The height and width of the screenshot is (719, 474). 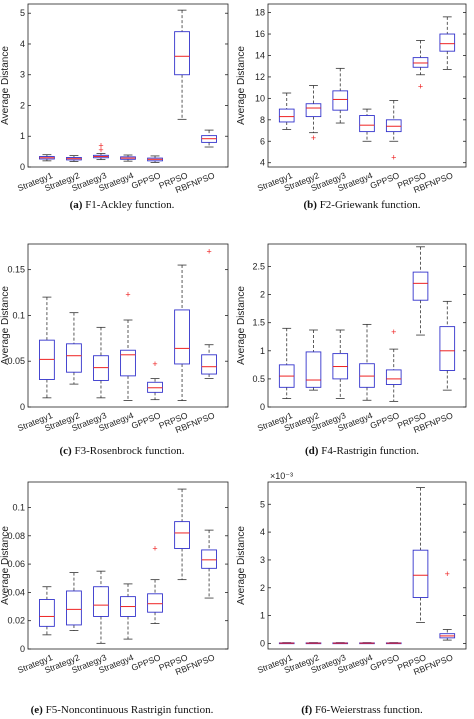 I want to click on y-tick-label: 5, so click(x=262, y=504).